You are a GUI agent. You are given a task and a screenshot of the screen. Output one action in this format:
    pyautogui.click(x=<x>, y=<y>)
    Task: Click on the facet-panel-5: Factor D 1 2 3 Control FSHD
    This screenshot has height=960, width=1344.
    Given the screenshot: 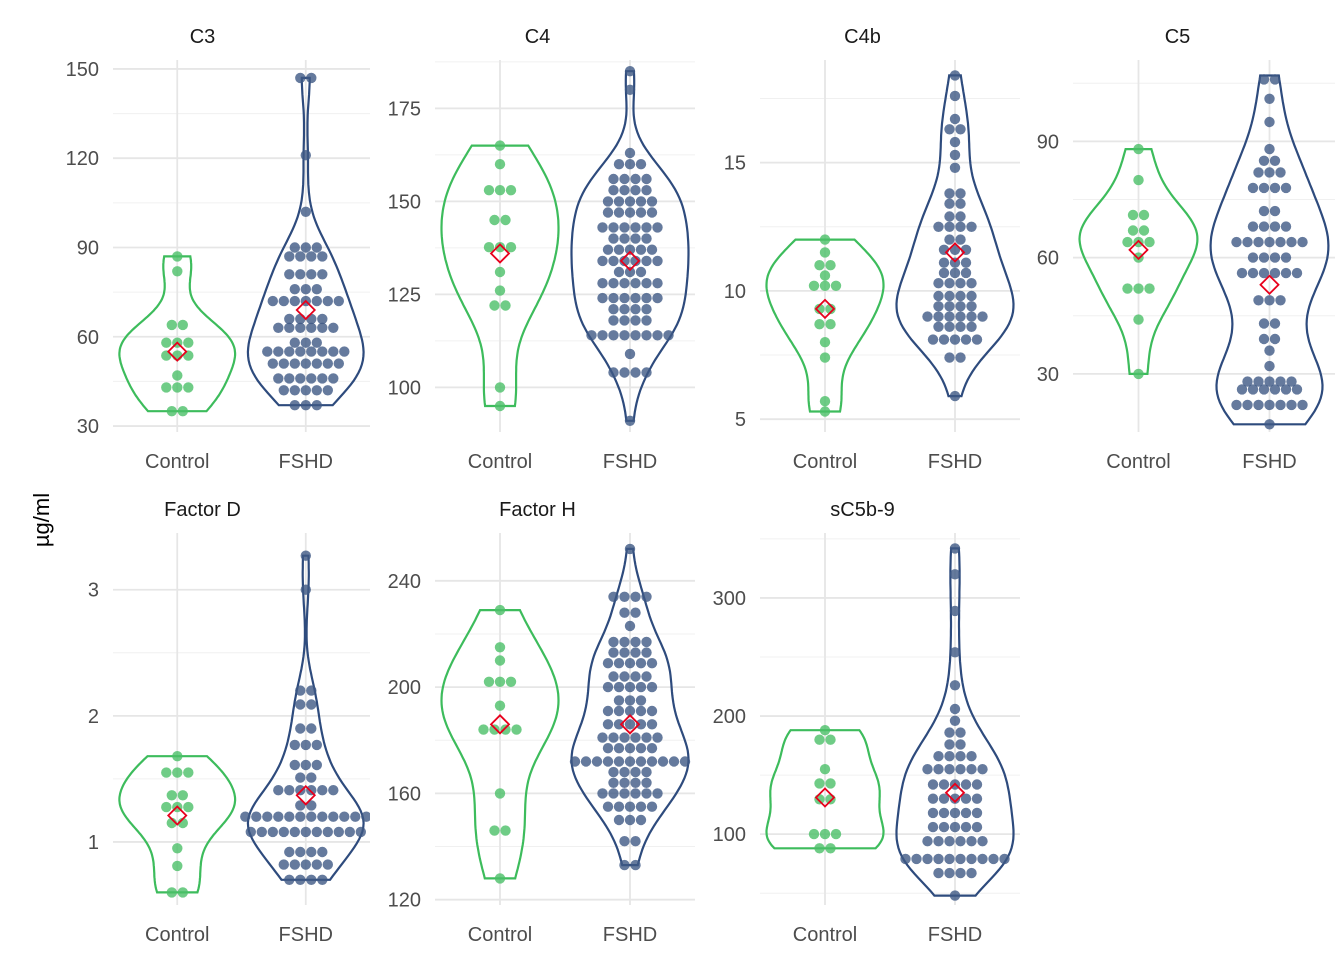 What is the action you would take?
    pyautogui.click(x=202, y=713)
    